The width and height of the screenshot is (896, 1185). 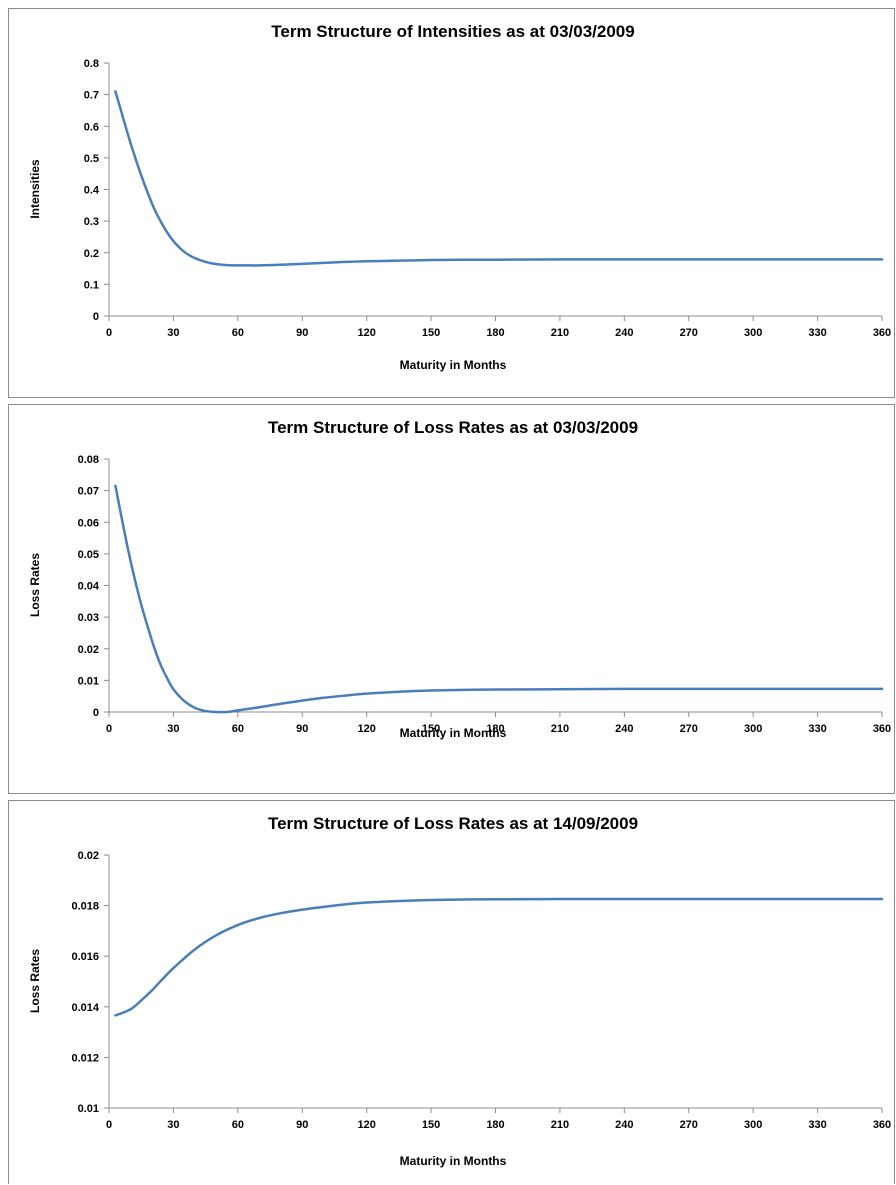 I want to click on y-tick-labels: 0 0.1 0.2 0.3 0.4 0.5 0.6 0.7 0.8, so click(x=92, y=190).